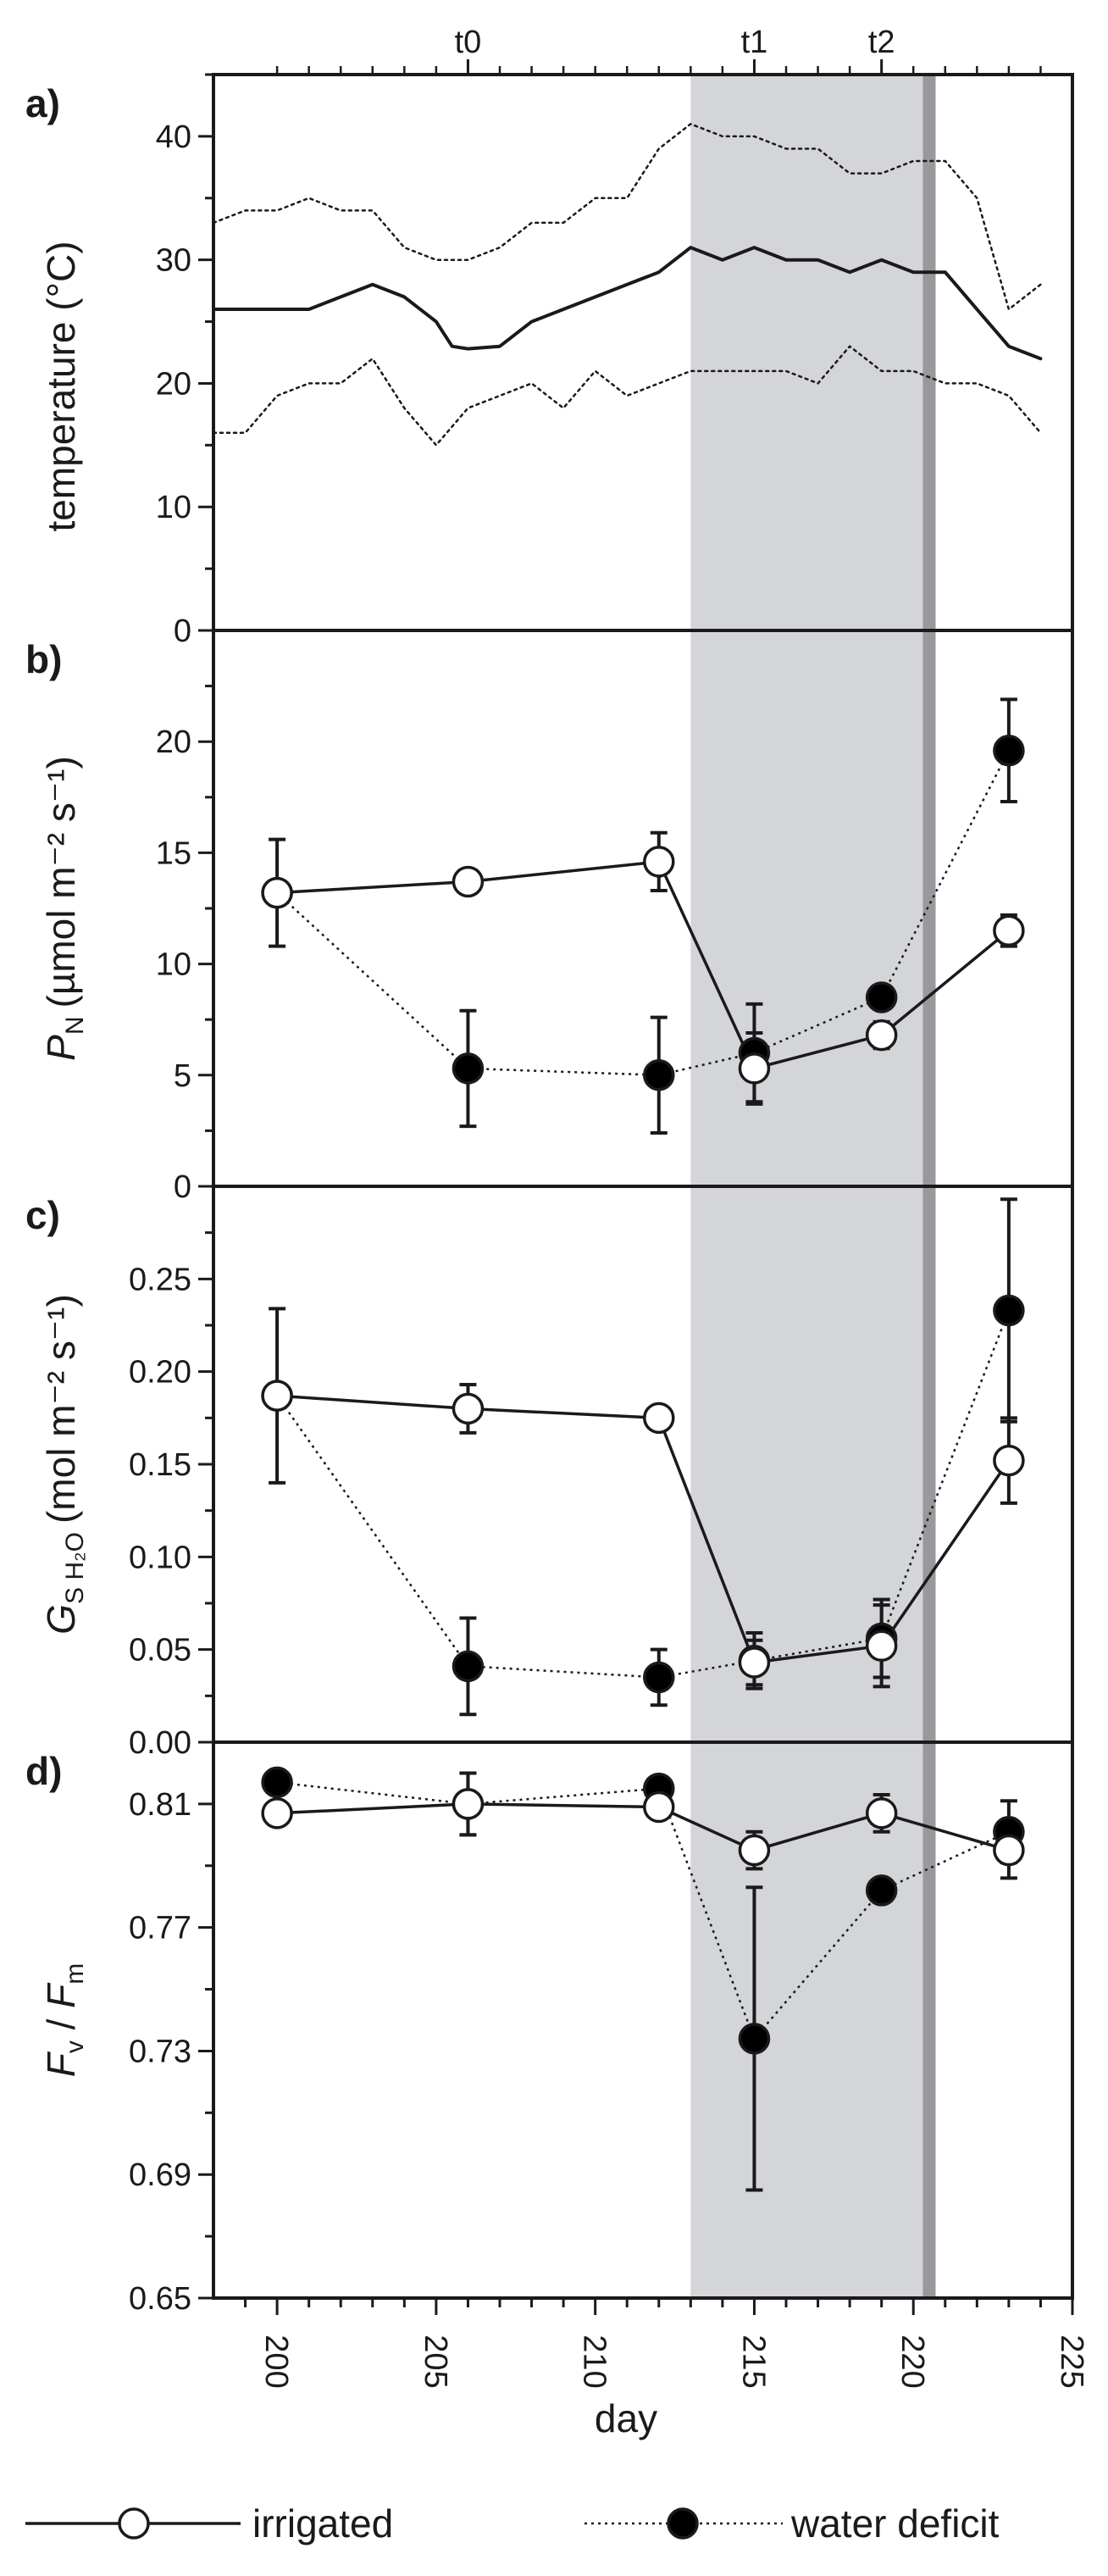 The height and width of the screenshot is (2576, 1108). What do you see at coordinates (912, 2361) in the screenshot?
I see `x-tick-label: 220` at bounding box center [912, 2361].